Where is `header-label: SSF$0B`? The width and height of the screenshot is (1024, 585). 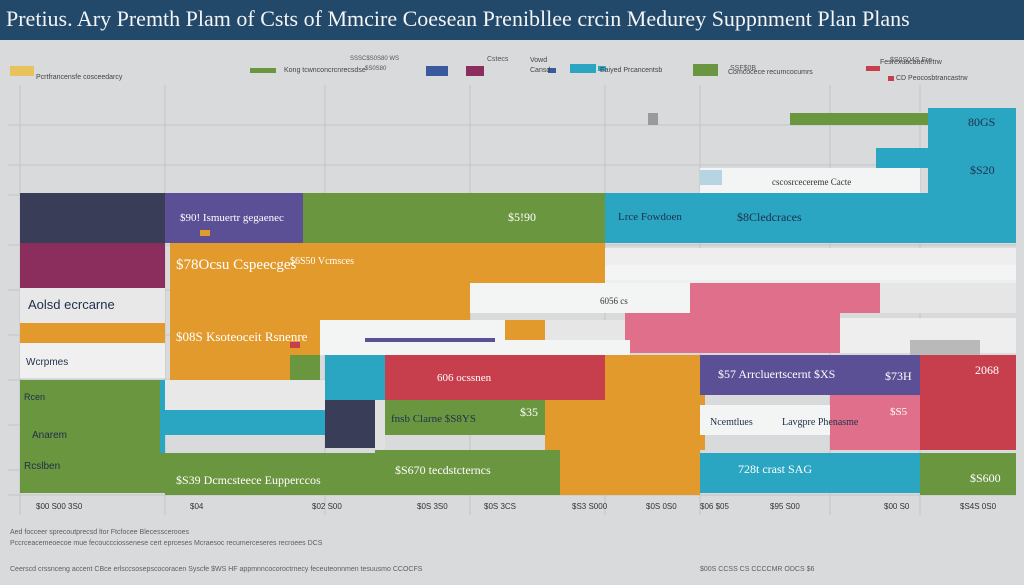
header-label: SSF$0B is located at coordinates (743, 68).